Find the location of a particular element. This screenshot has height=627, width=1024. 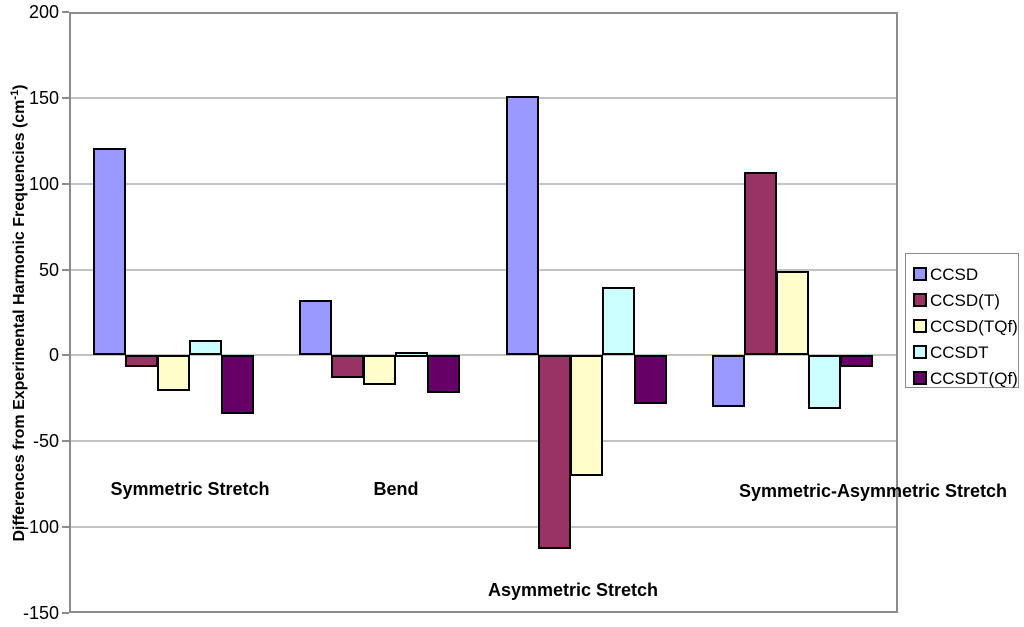

bar-ccsd-t-asymmetric-stretch is located at coordinates (554, 452).